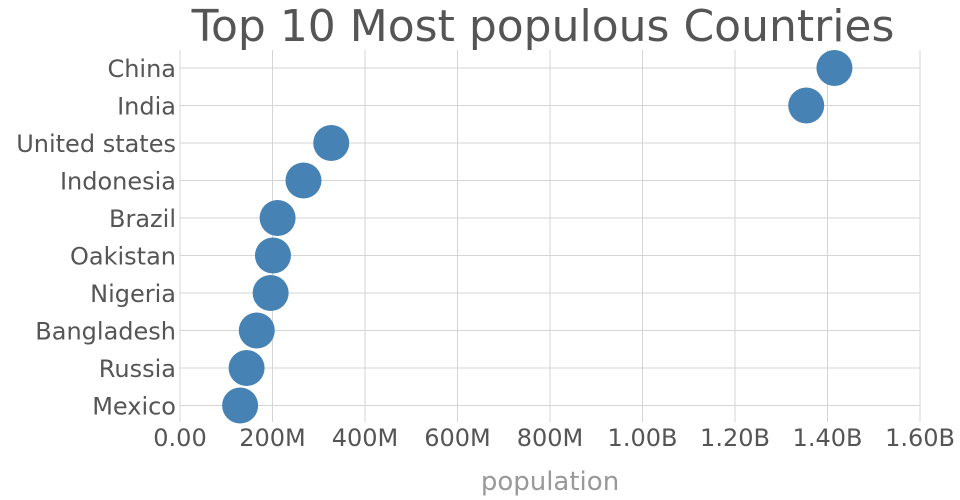  What do you see at coordinates (543, 26) in the screenshot?
I see `chart-title: Top 10 Most populous Countries` at bounding box center [543, 26].